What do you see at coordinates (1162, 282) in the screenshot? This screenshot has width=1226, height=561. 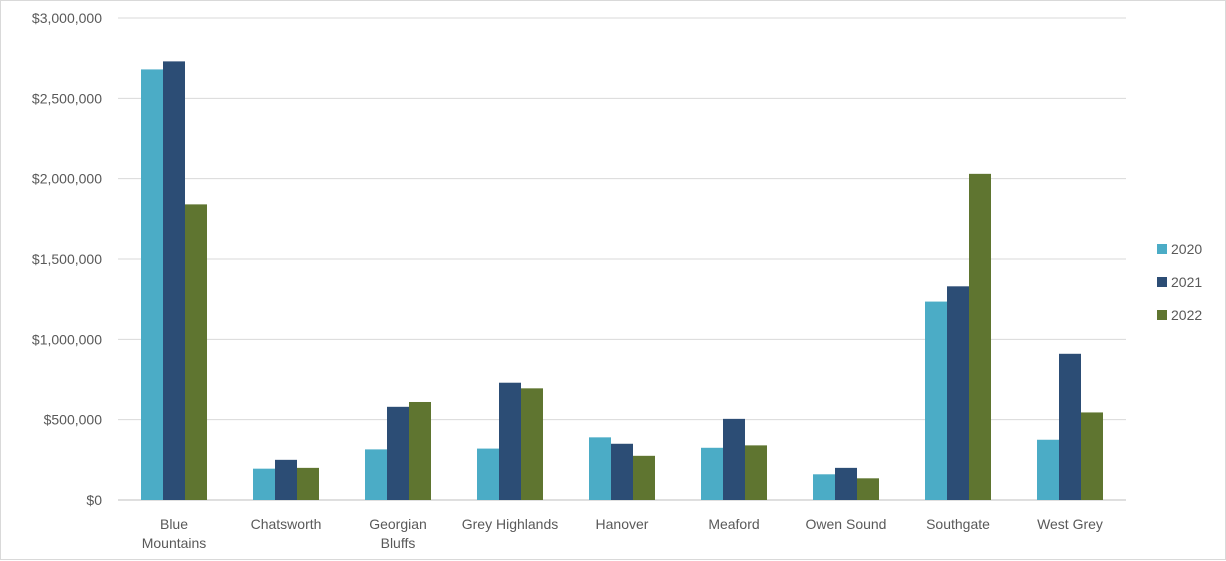 I see `legend-swatch-2021` at bounding box center [1162, 282].